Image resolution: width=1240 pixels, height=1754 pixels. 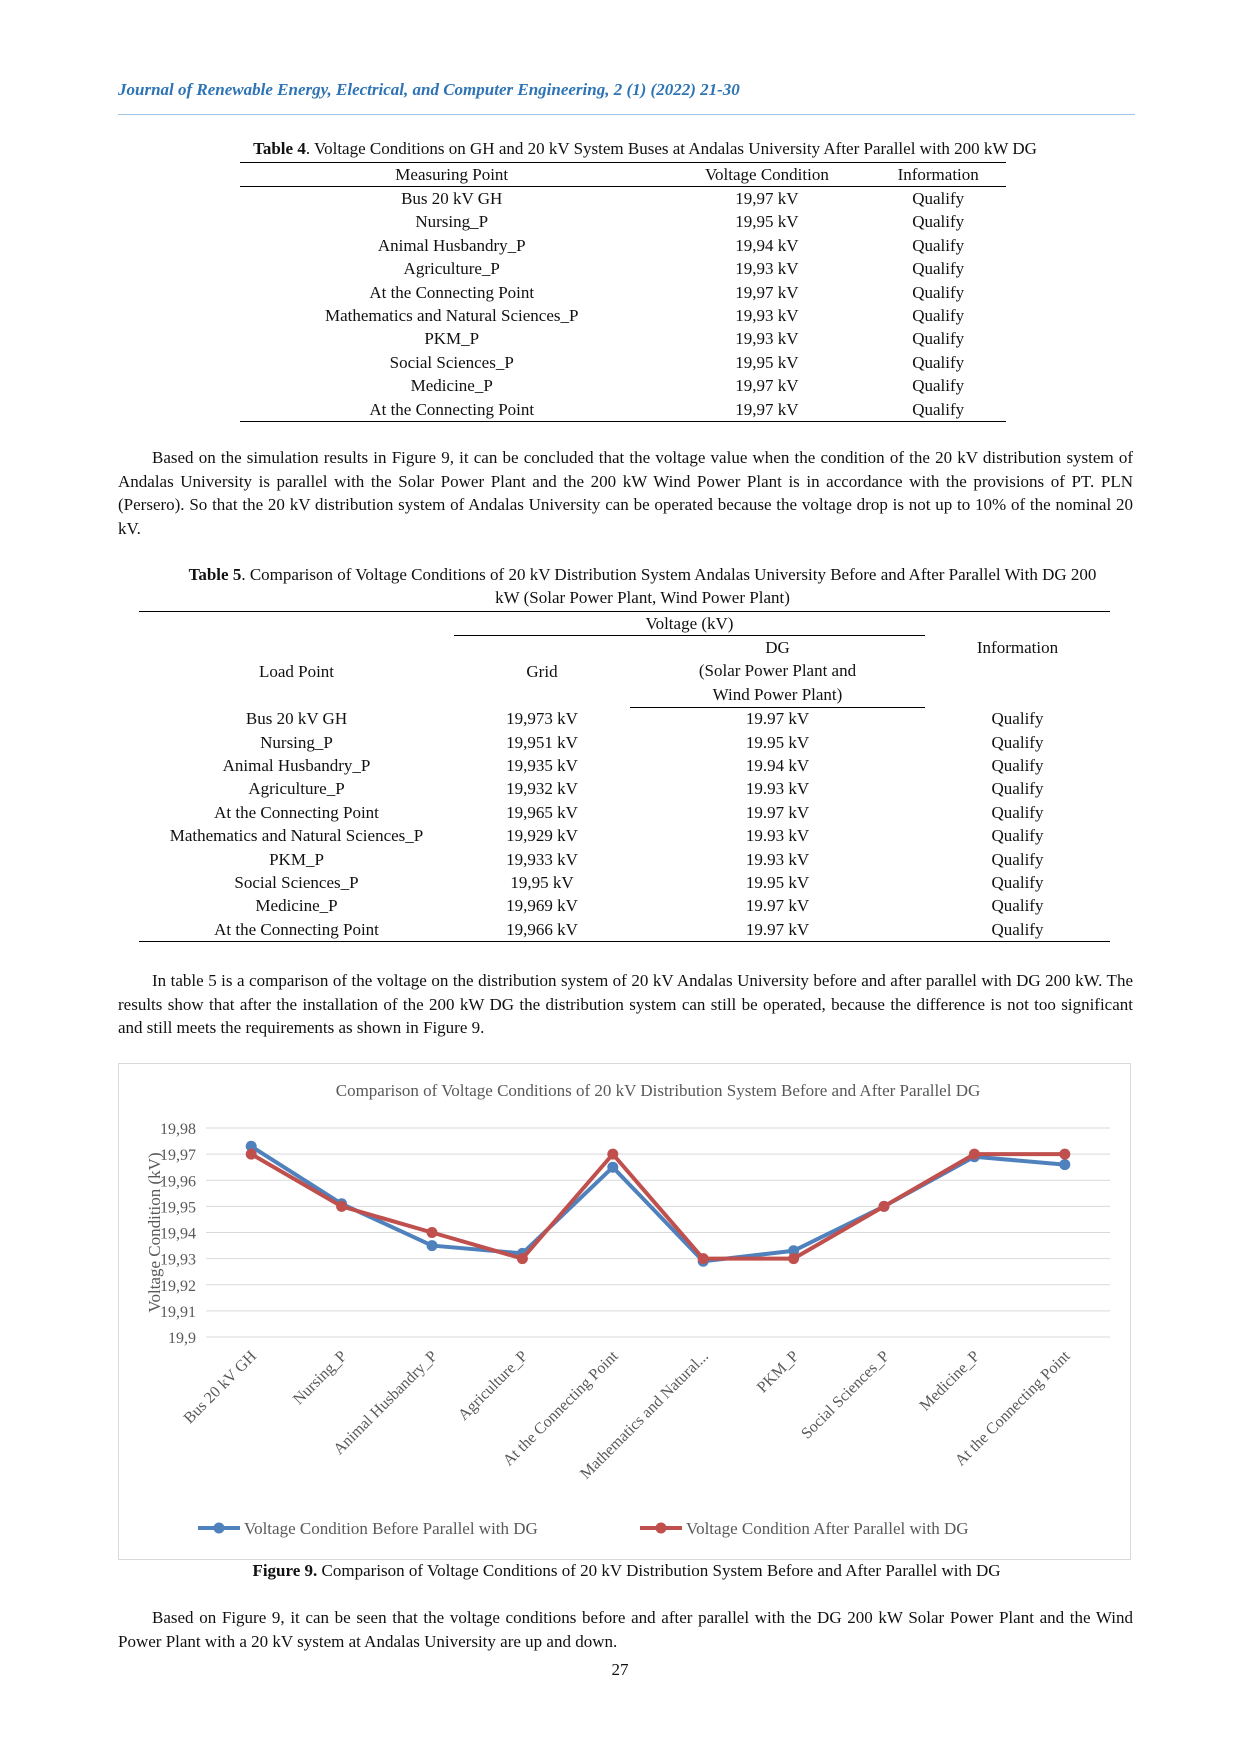 What do you see at coordinates (624, 658) in the screenshot?
I see `header-row: Grid DG` at bounding box center [624, 658].